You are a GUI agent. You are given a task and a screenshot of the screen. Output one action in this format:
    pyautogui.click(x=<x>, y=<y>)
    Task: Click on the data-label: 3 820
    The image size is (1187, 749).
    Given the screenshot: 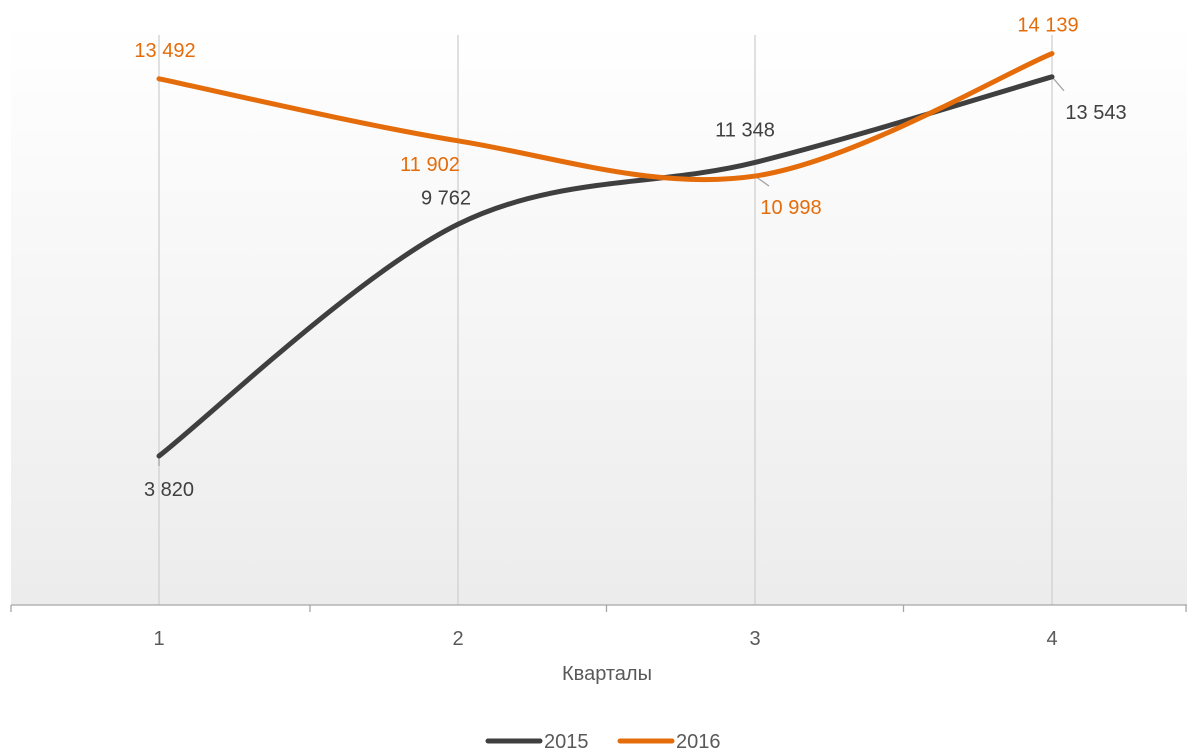 What is the action you would take?
    pyautogui.click(x=169, y=490)
    